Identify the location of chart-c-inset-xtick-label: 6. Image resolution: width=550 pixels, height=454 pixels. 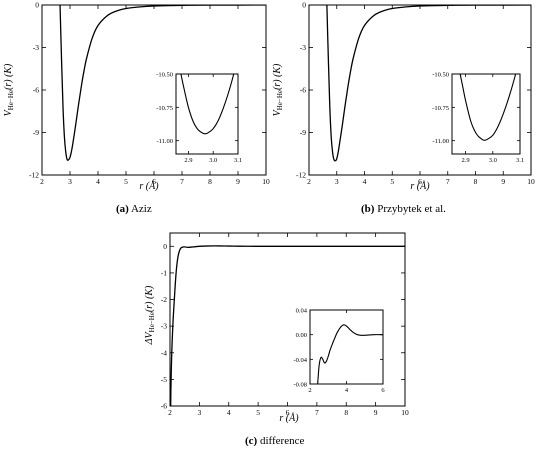
(383, 390).